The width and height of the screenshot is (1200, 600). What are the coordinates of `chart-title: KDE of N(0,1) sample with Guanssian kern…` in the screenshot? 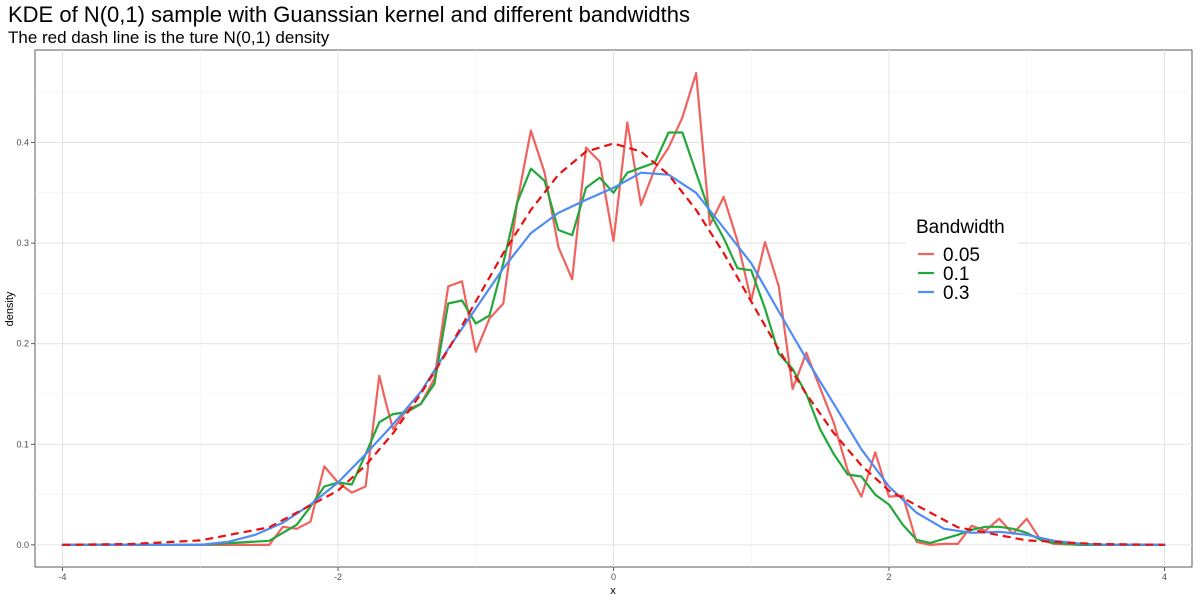 It's located at (349, 14).